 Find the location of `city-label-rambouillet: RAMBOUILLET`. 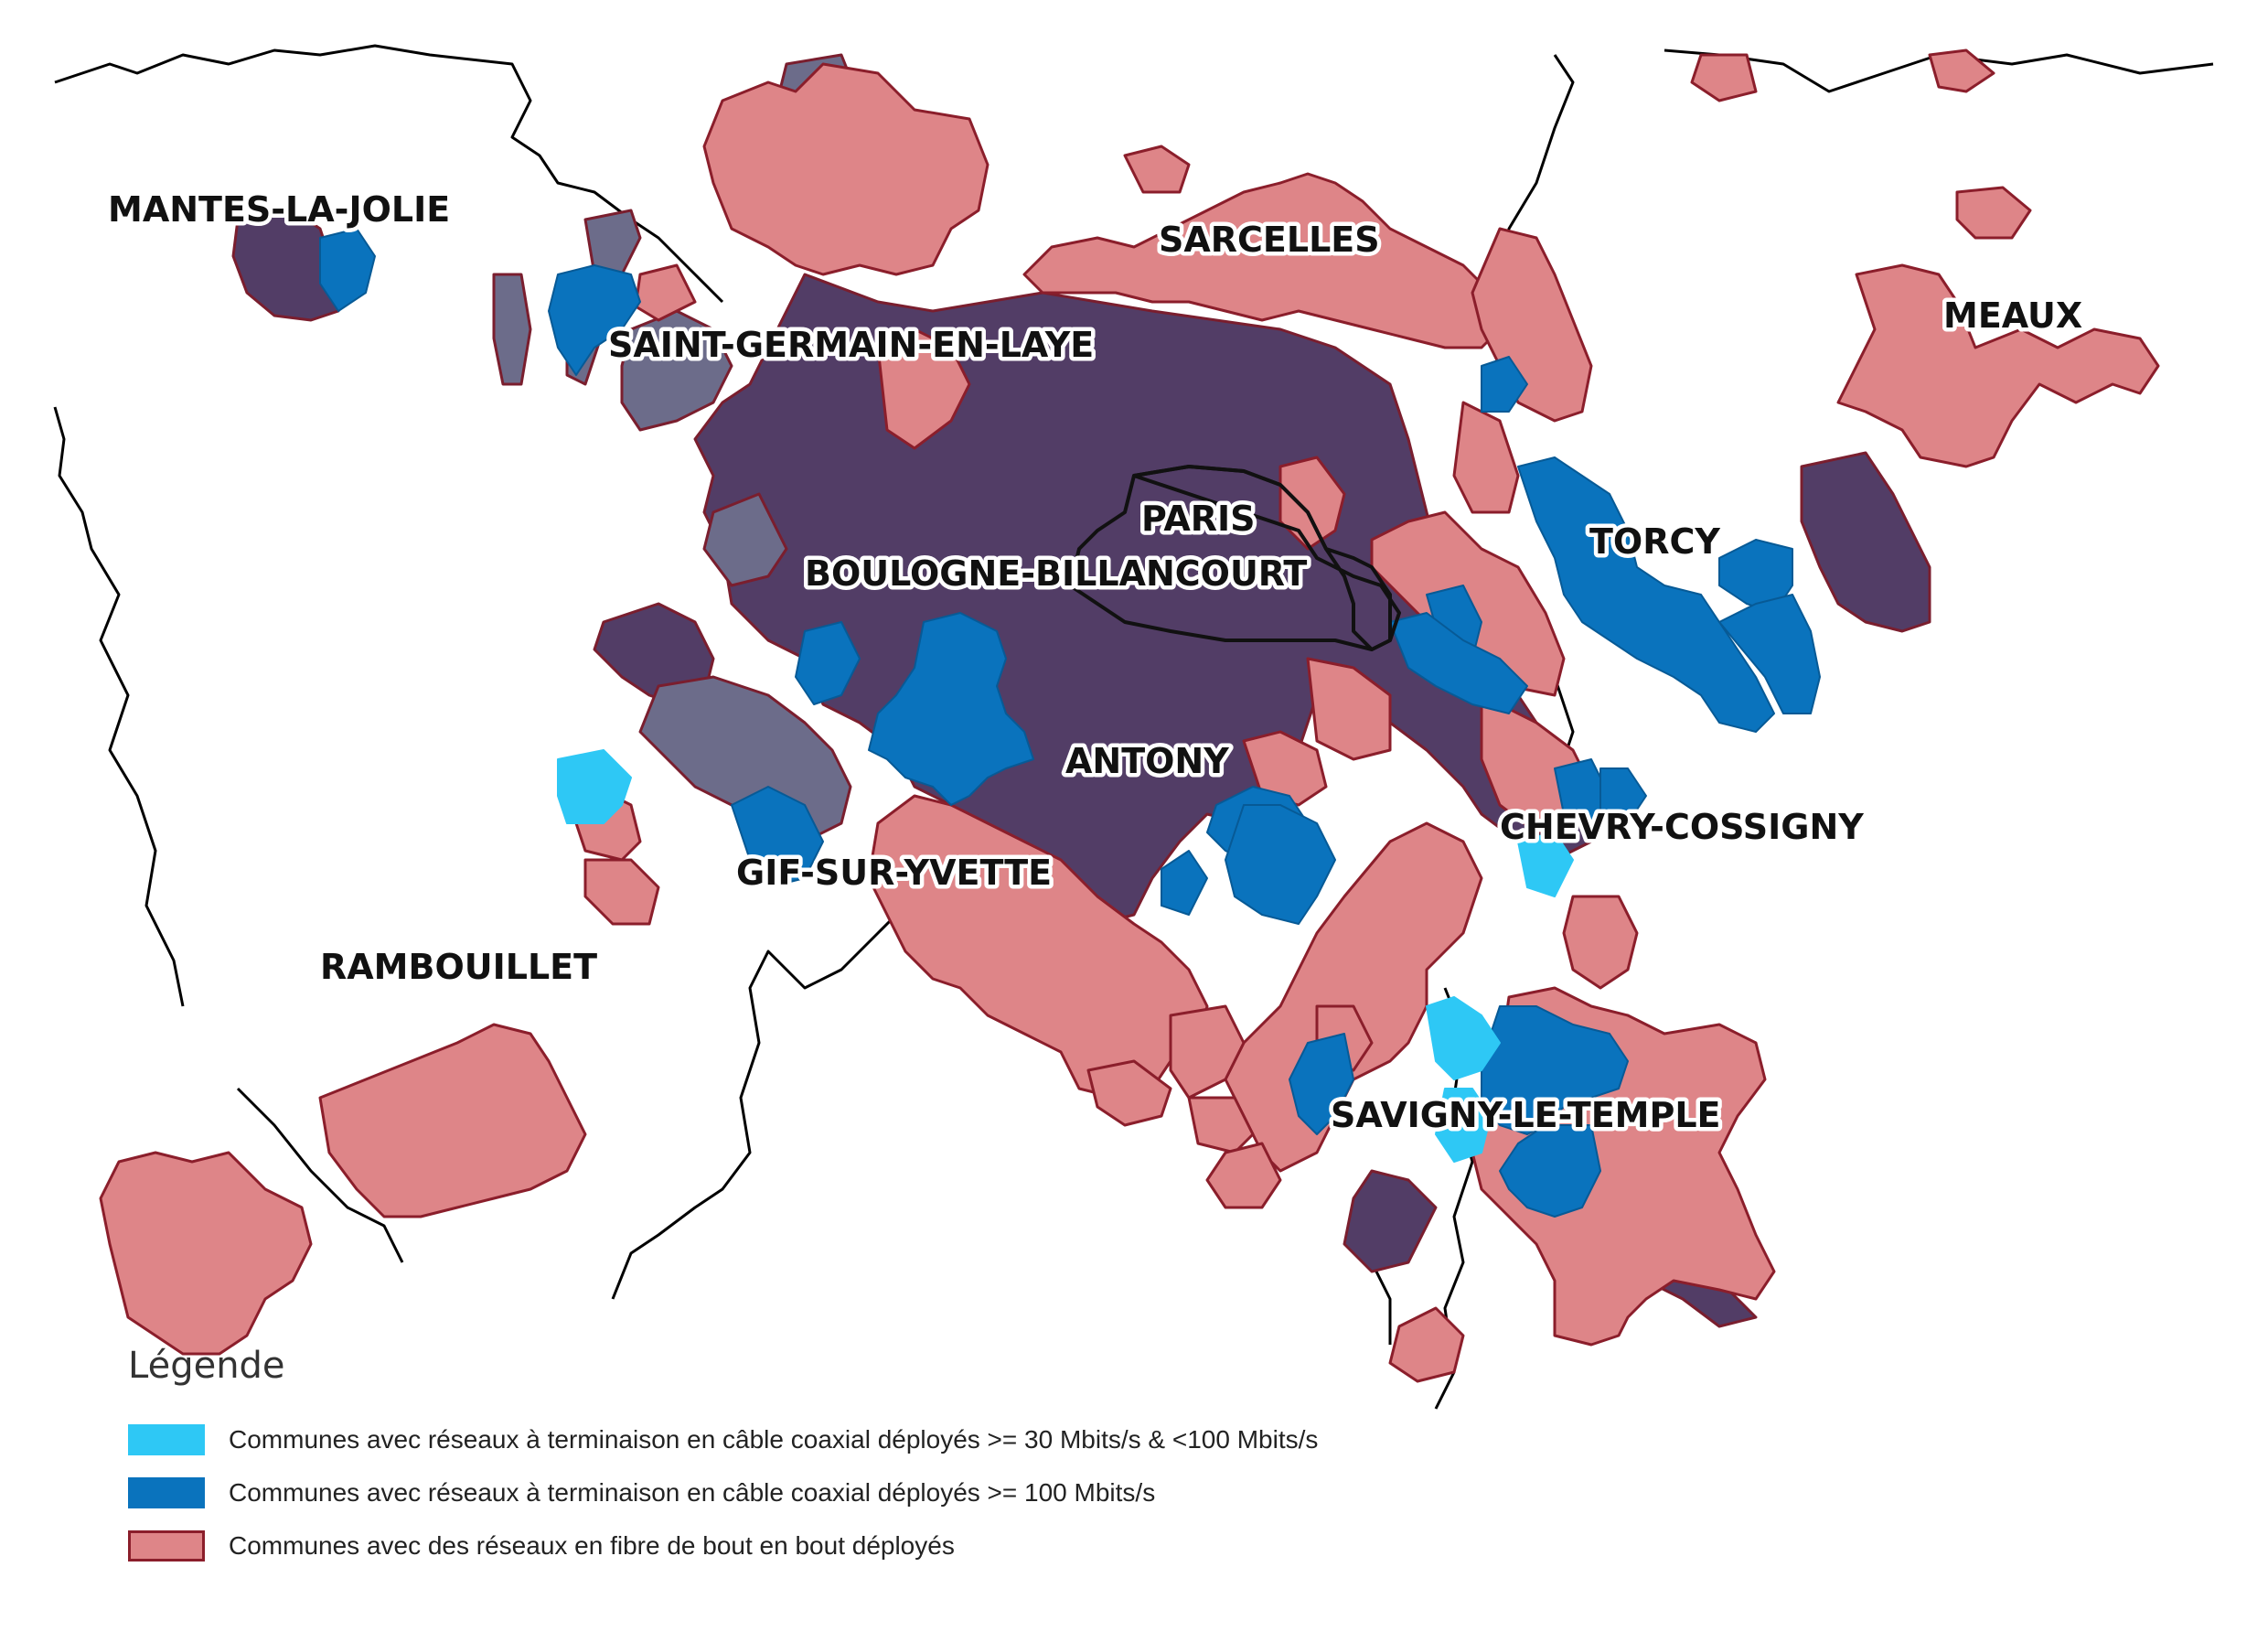

city-label-rambouillet: RAMBOUILLET is located at coordinates (458, 967).